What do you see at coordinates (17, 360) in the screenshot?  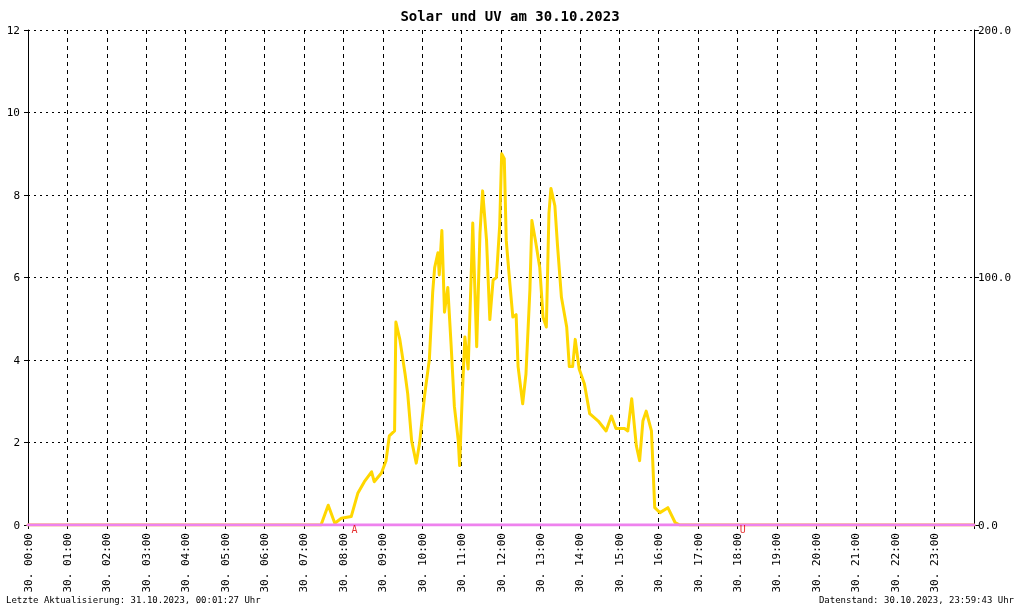 I see `y-tick-label: 4` at bounding box center [17, 360].